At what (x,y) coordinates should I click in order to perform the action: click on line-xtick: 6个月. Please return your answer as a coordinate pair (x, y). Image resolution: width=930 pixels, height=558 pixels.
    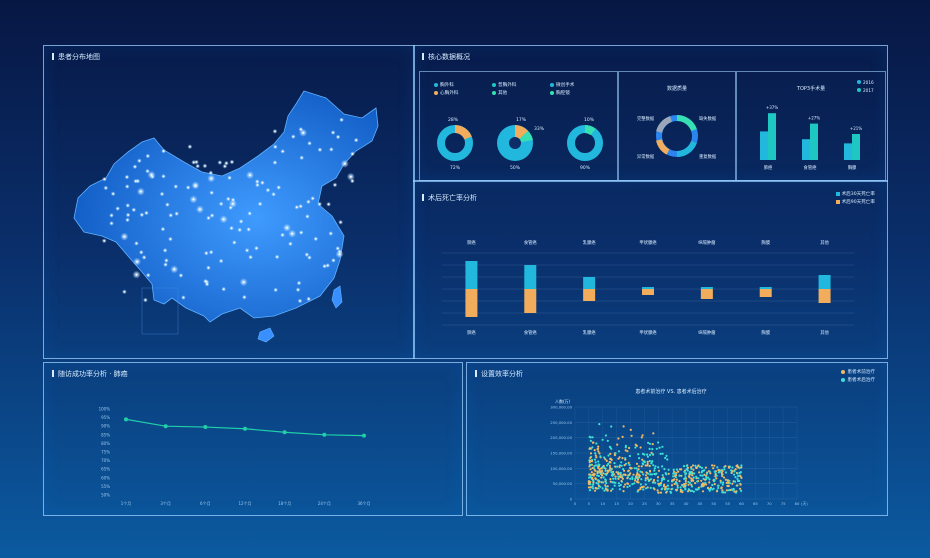
    Looking at the image, I should click on (205, 503).